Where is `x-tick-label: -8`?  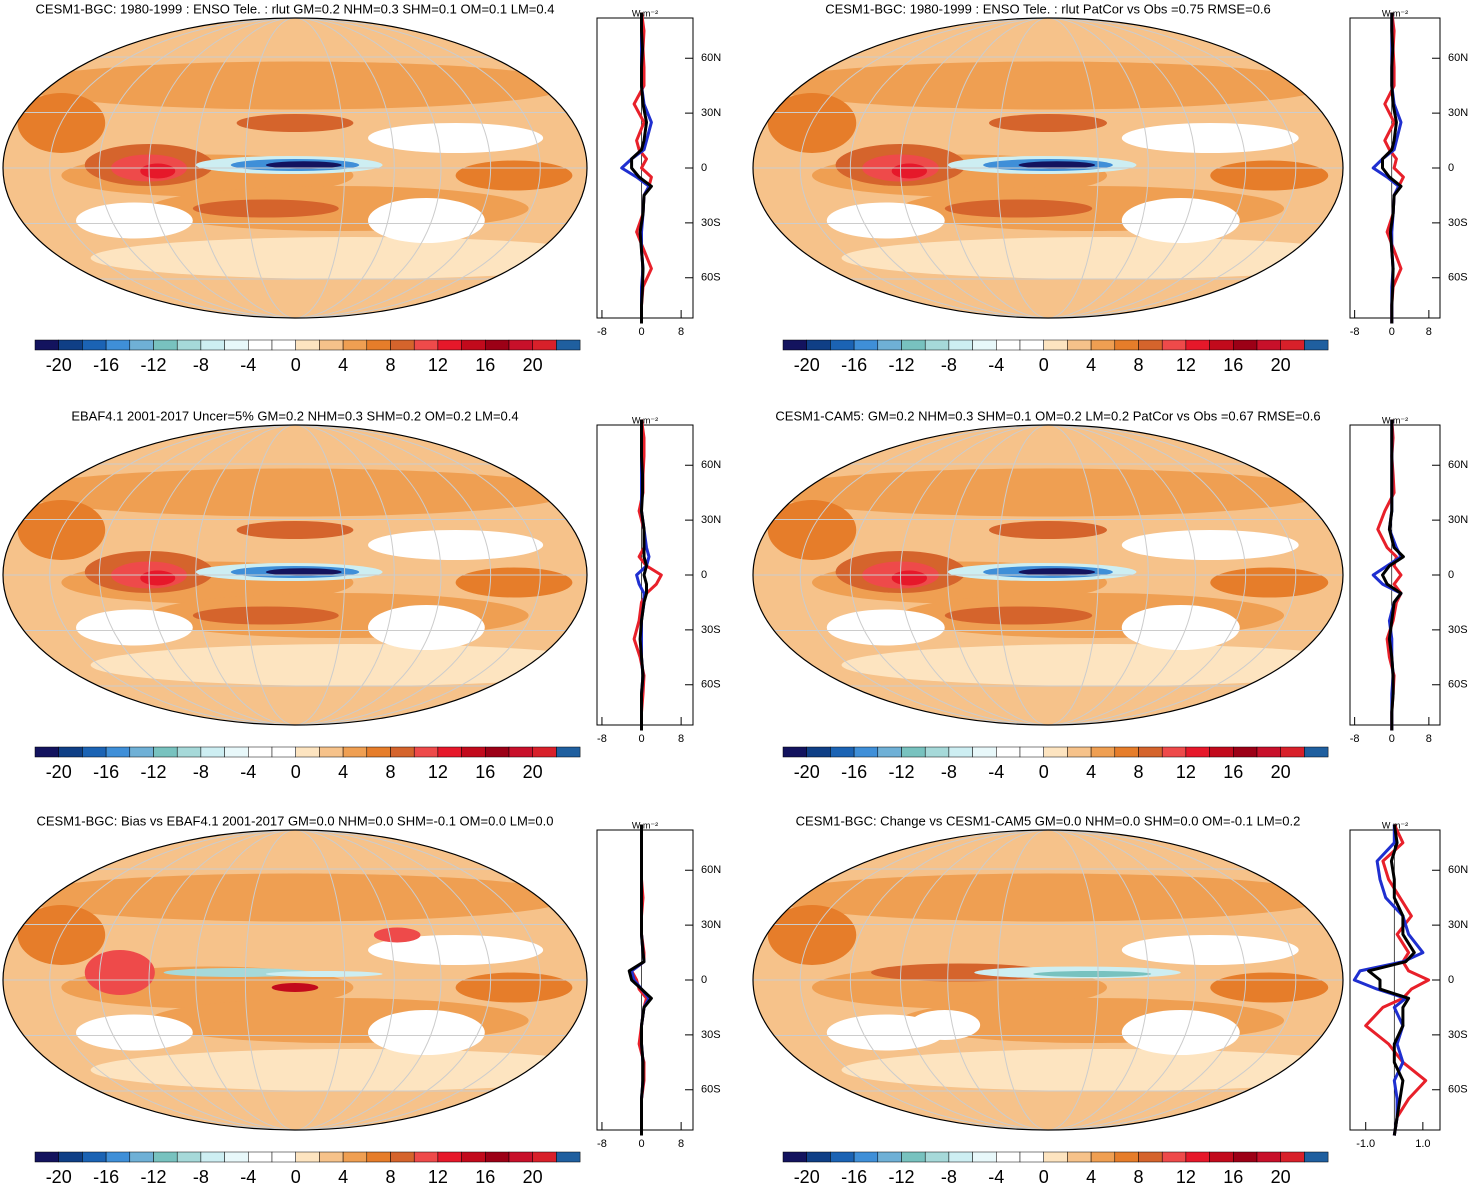 x-tick-label: -8 is located at coordinates (1355, 332).